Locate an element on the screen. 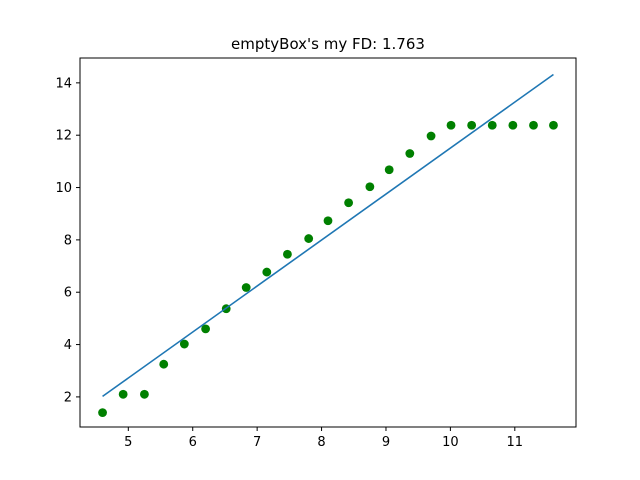 This screenshot has width=640, height=480. y-tick-label: 8 is located at coordinates (68, 240).